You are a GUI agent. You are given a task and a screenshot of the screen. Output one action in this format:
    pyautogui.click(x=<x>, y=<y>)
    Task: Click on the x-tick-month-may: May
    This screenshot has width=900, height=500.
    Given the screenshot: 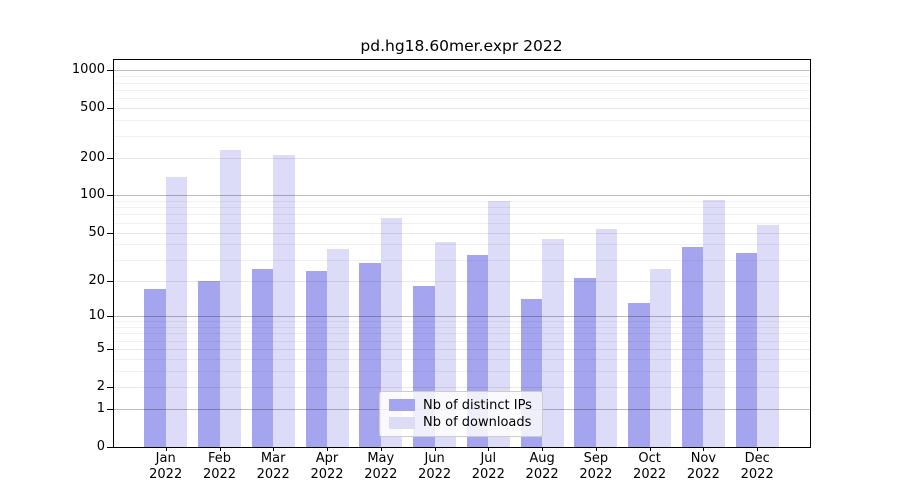 What is the action you would take?
    pyautogui.click(x=381, y=458)
    